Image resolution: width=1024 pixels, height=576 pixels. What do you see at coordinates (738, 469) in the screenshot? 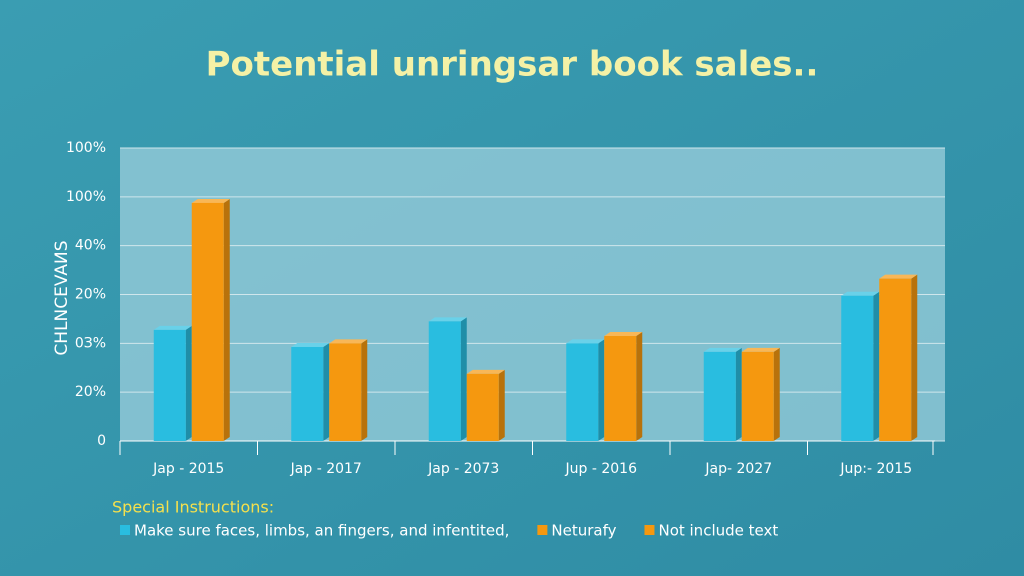
I see `x-tick-label: Jap- 2027` at bounding box center [738, 469].